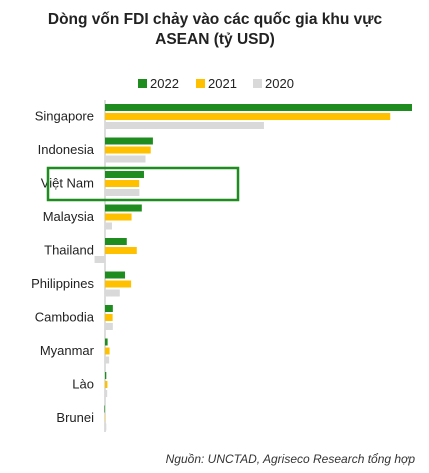 The width and height of the screenshot is (429, 473). Describe the element at coordinates (62, 283) in the screenshot. I see `y-tick-label: Philippines` at that location.